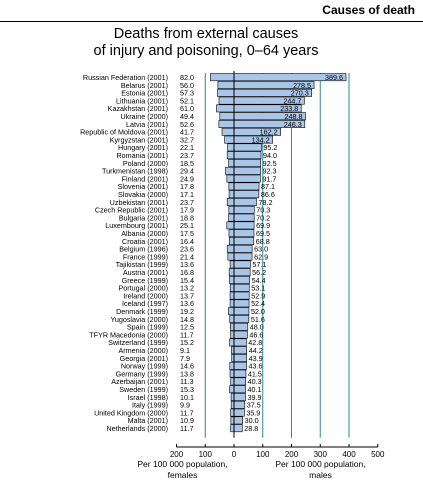 The image size is (423, 504). I want to click on data-label-female: 13.2, so click(187, 288).